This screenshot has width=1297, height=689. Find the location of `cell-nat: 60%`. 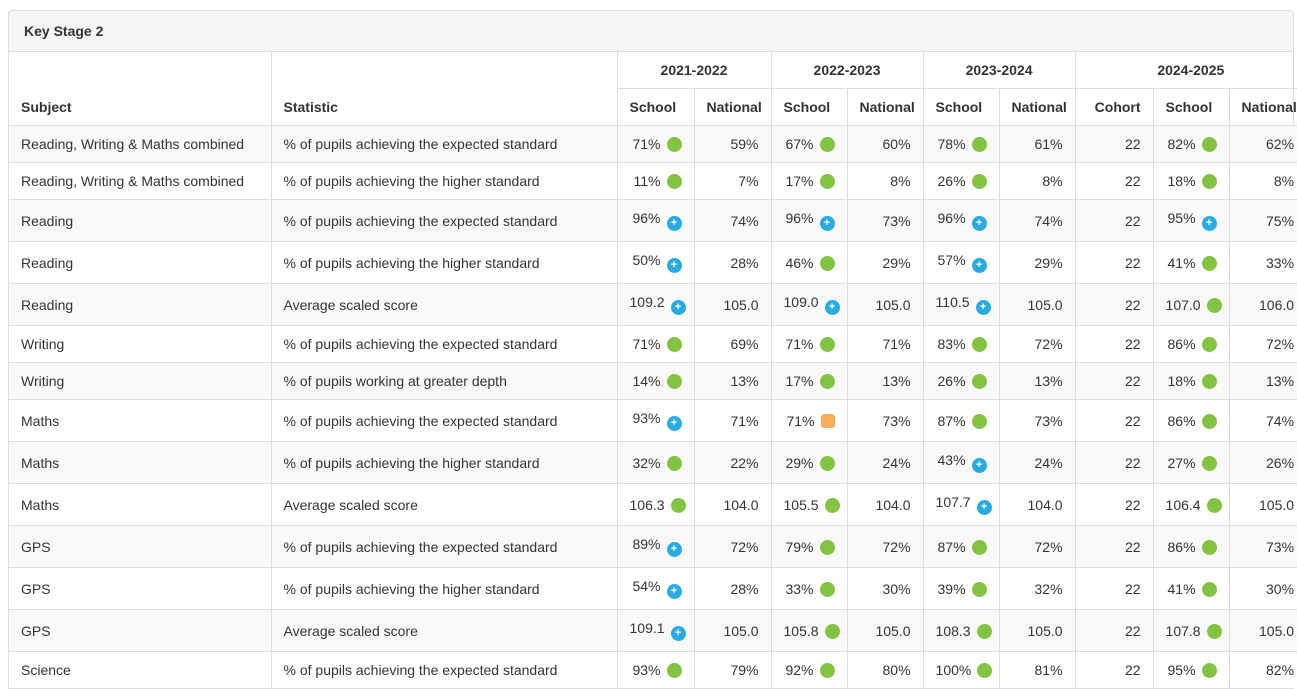

cell-nat: 60% is located at coordinates (885, 144).